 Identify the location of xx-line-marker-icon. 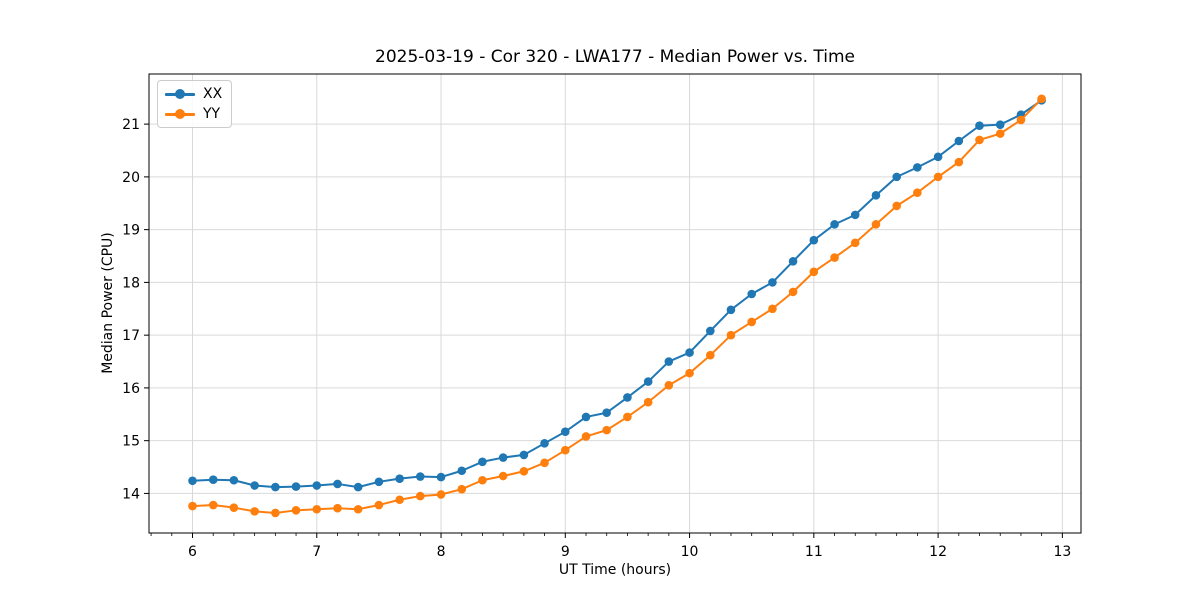
(180, 94).